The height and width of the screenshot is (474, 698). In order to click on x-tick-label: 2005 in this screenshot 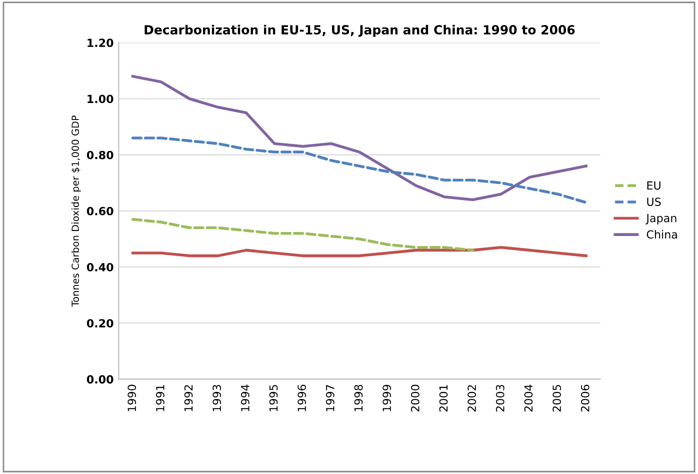, I will do `click(557, 398)`.